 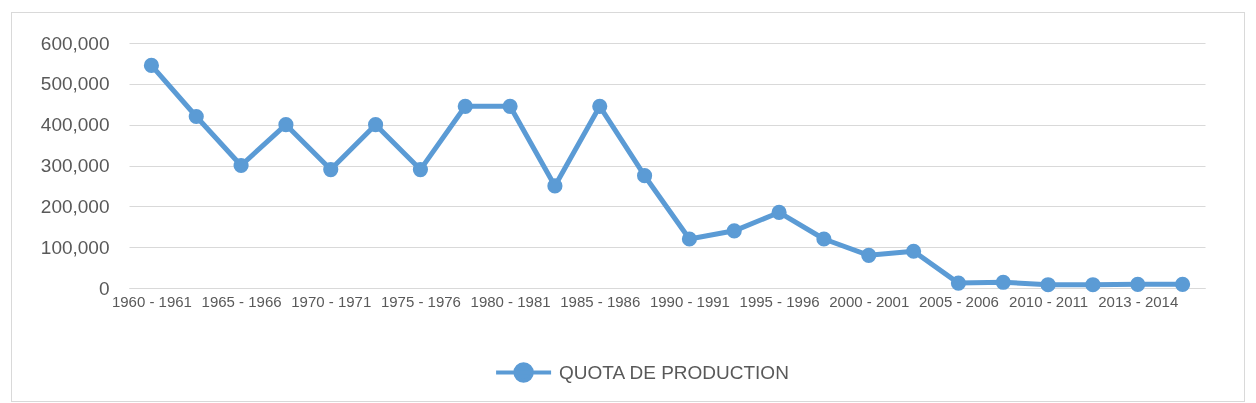 I want to click on x-tick-label: 1985 - 1986, so click(x=600, y=301).